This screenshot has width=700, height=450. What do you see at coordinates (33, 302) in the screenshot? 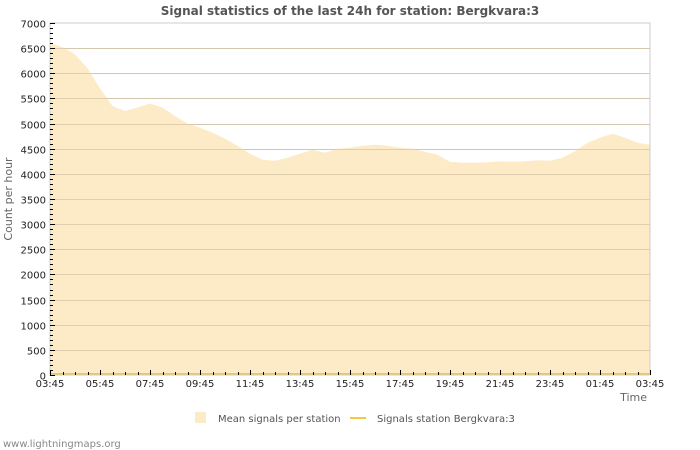
I see `y-tick-label: 1500` at bounding box center [33, 302].